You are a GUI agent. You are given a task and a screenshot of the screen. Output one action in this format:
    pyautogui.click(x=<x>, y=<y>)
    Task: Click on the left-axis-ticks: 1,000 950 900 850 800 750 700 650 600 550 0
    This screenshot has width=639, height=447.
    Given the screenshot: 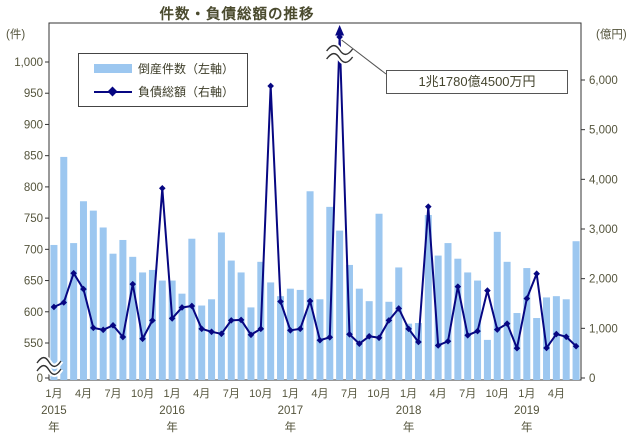 What is the action you would take?
    pyautogui.click(x=31, y=221)
    